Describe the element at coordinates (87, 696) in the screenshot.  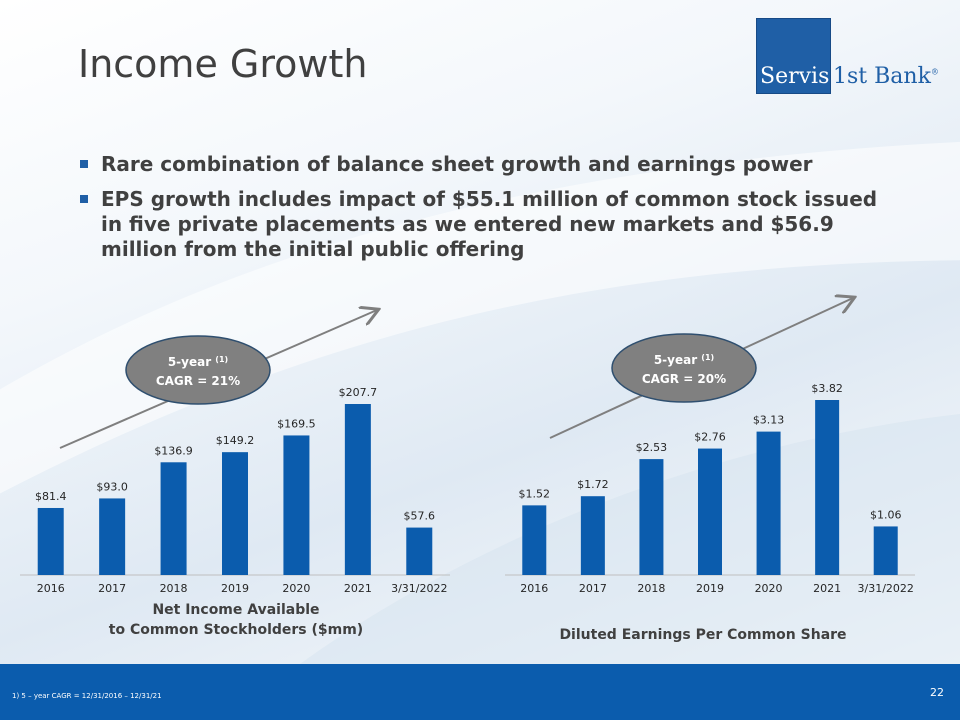
I see `footnote: 1) 5 – year CAGR = 12/31/2016 – 12/31/21` at that location.